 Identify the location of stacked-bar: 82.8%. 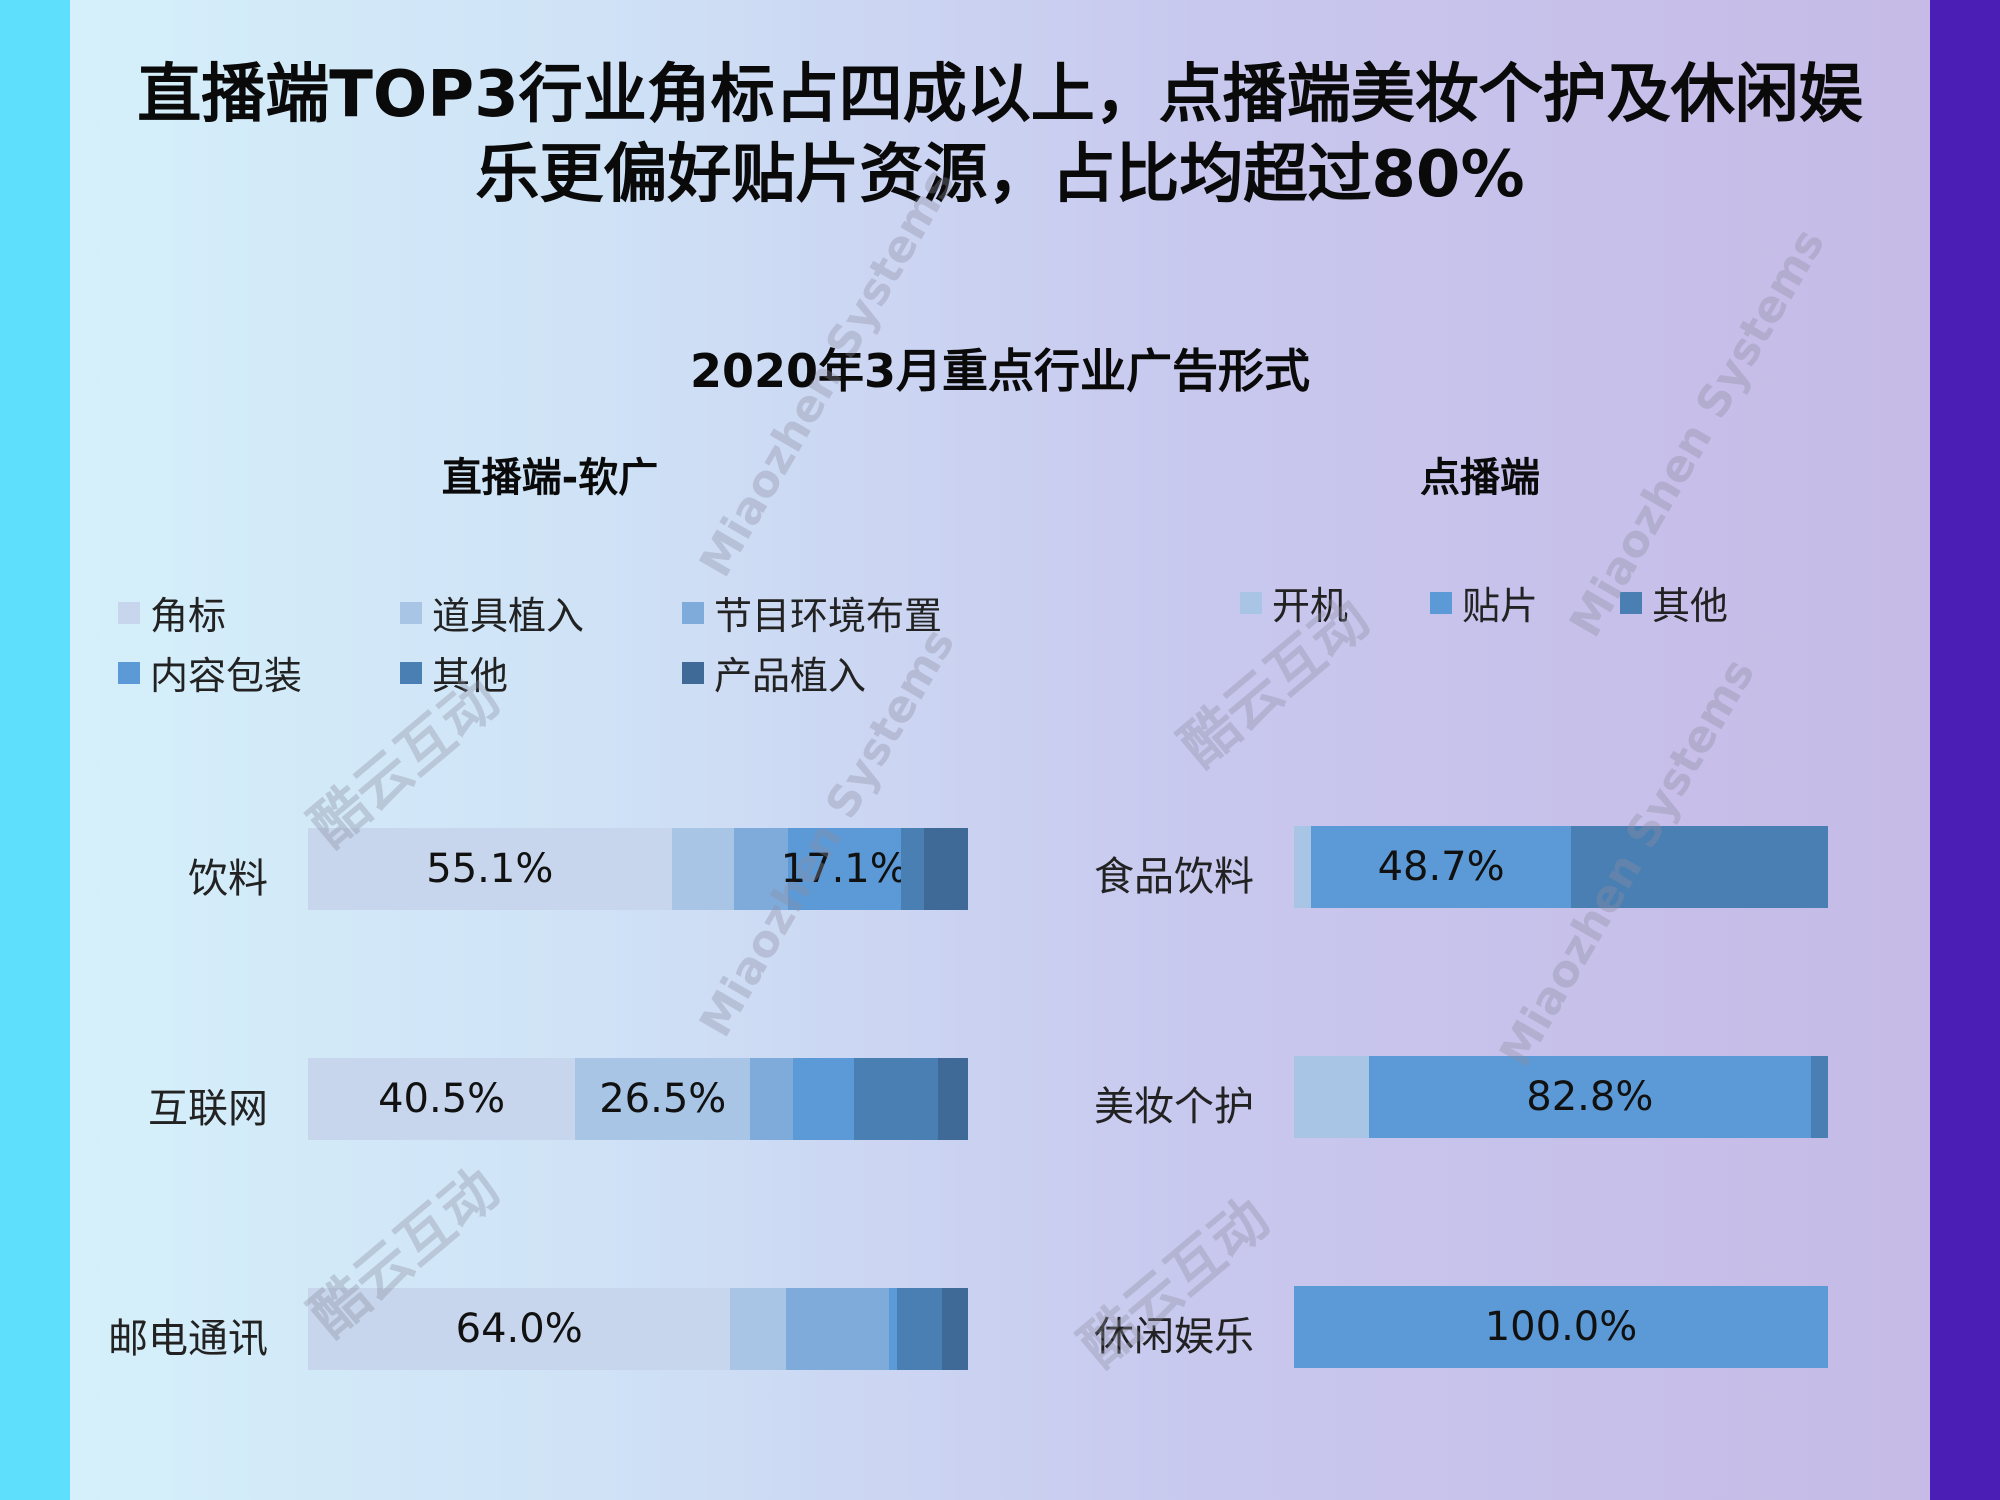
(1561, 1097).